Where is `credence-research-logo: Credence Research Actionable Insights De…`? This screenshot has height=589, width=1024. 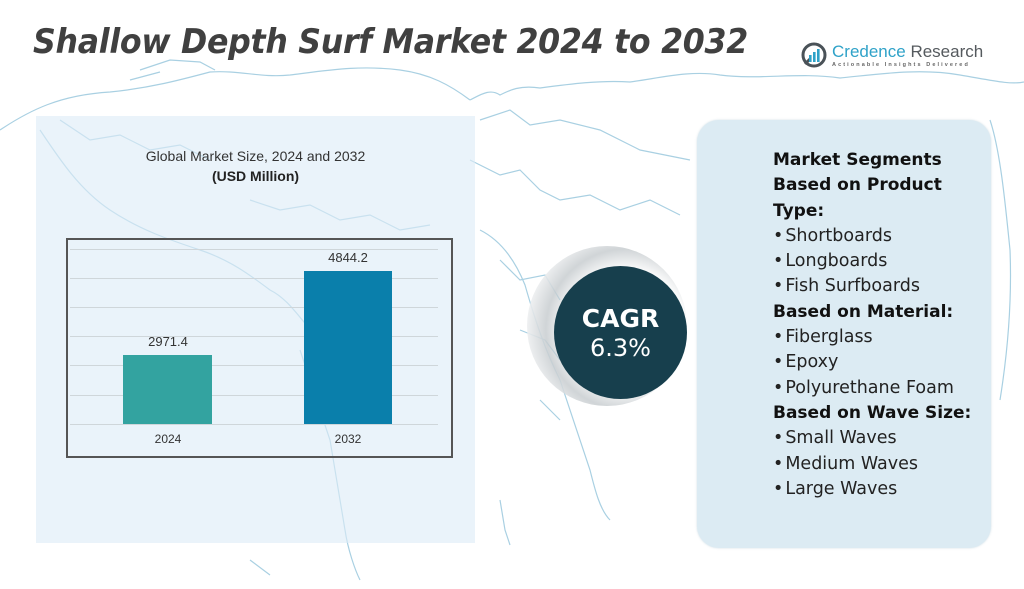
credence-research-logo: Credence Research Actionable Insights De… is located at coordinates (892, 55).